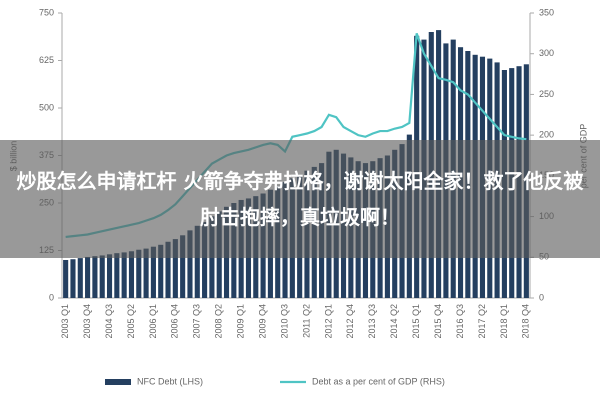 The image size is (600, 400). Describe the element at coordinates (546, 94) in the screenshot. I see `y2-tick-label: 250` at that location.